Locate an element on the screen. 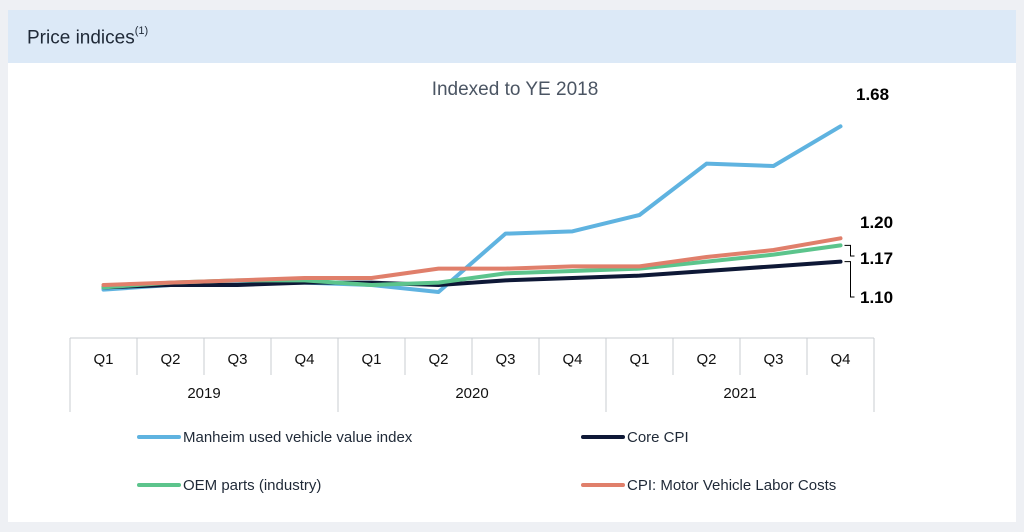 The image size is (1024, 532). end-value-label: 1.20 is located at coordinates (876, 222).